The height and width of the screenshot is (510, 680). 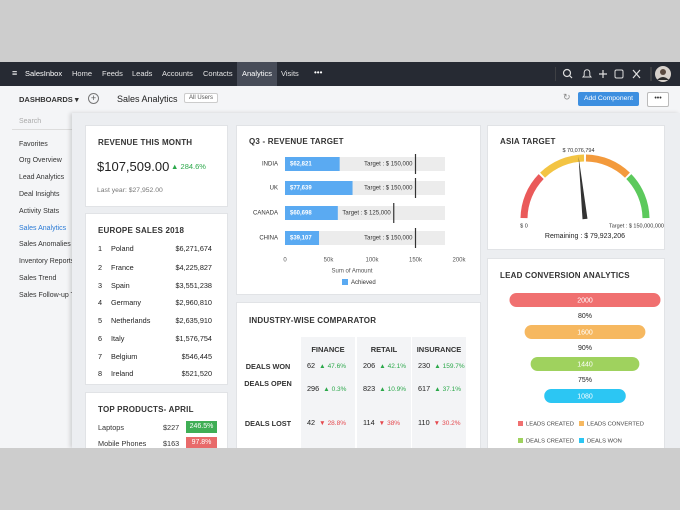 I want to click on add-icon, so click(x=603, y=74).